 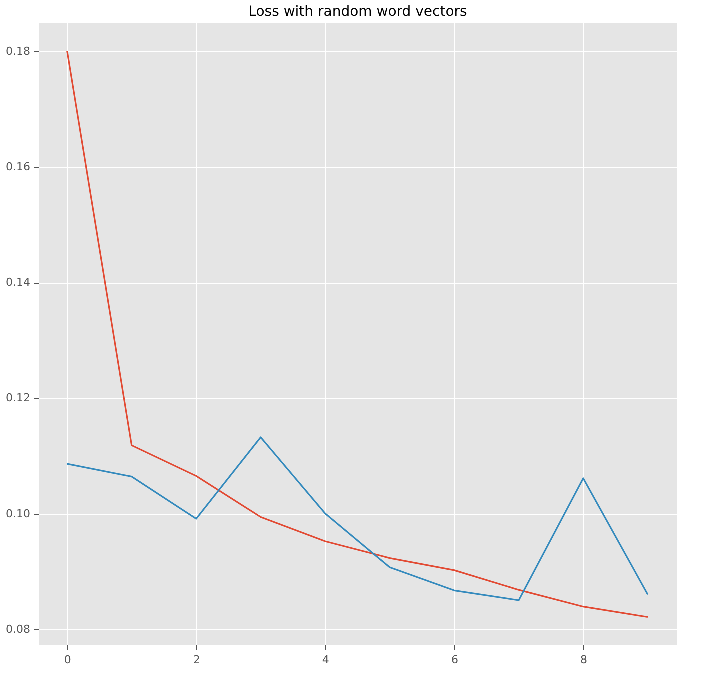 What do you see at coordinates (18, 513) in the screenshot?
I see `y-tick-label: 0.10` at bounding box center [18, 513].